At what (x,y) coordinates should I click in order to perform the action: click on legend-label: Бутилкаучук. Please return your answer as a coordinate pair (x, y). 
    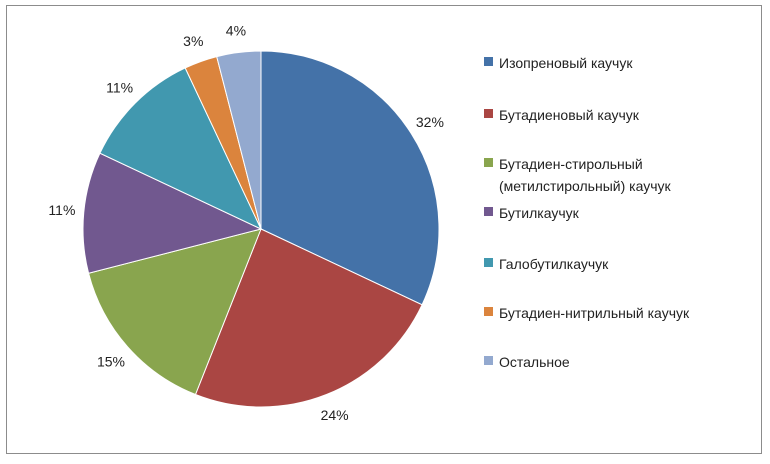
    Looking at the image, I should click on (539, 213).